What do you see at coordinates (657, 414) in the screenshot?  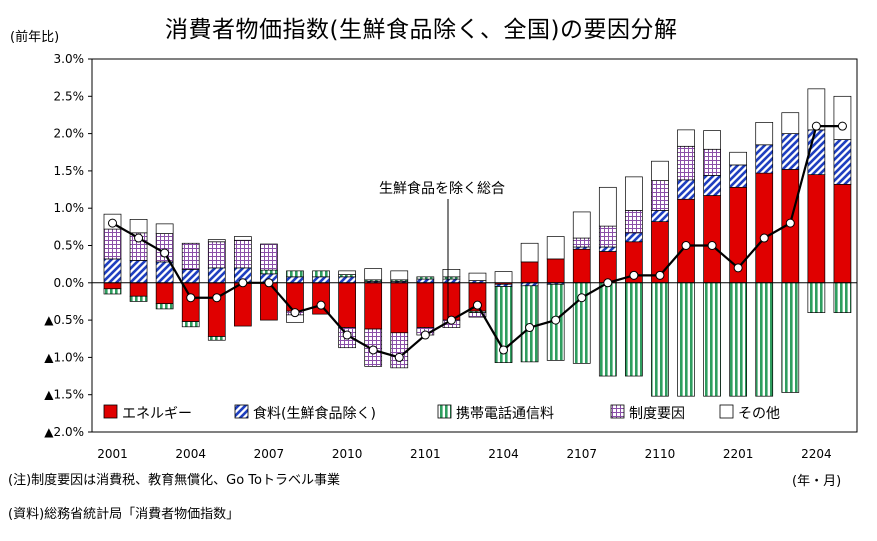 I see `legend-label-policy: 制度要因` at bounding box center [657, 414].